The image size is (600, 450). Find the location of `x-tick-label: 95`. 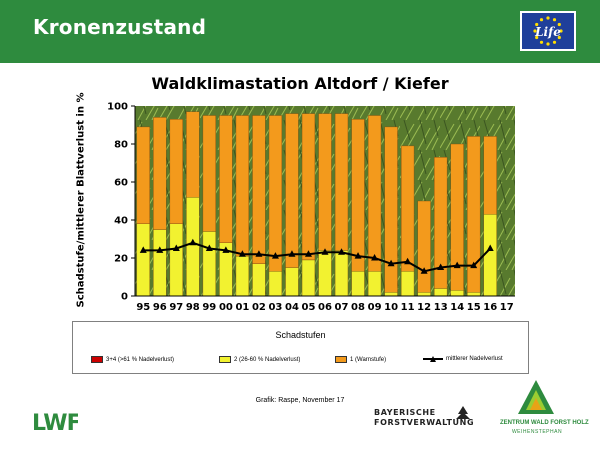

x-tick-label: 95 is located at coordinates (143, 307).